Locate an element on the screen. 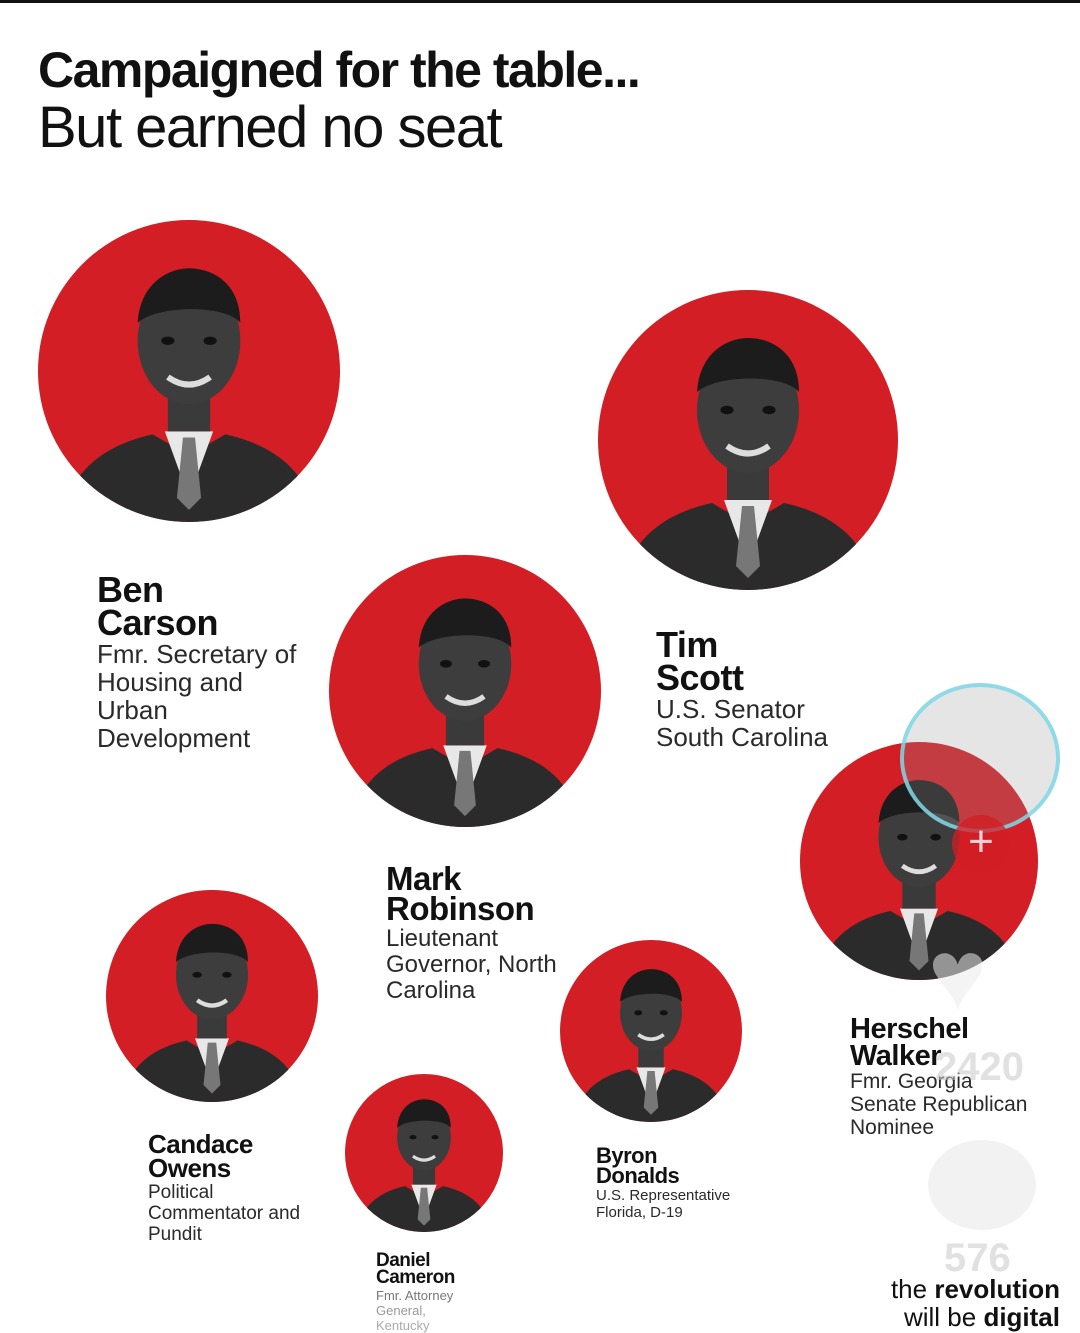  brand-text-bold: revolution is located at coordinates (997, 1289).